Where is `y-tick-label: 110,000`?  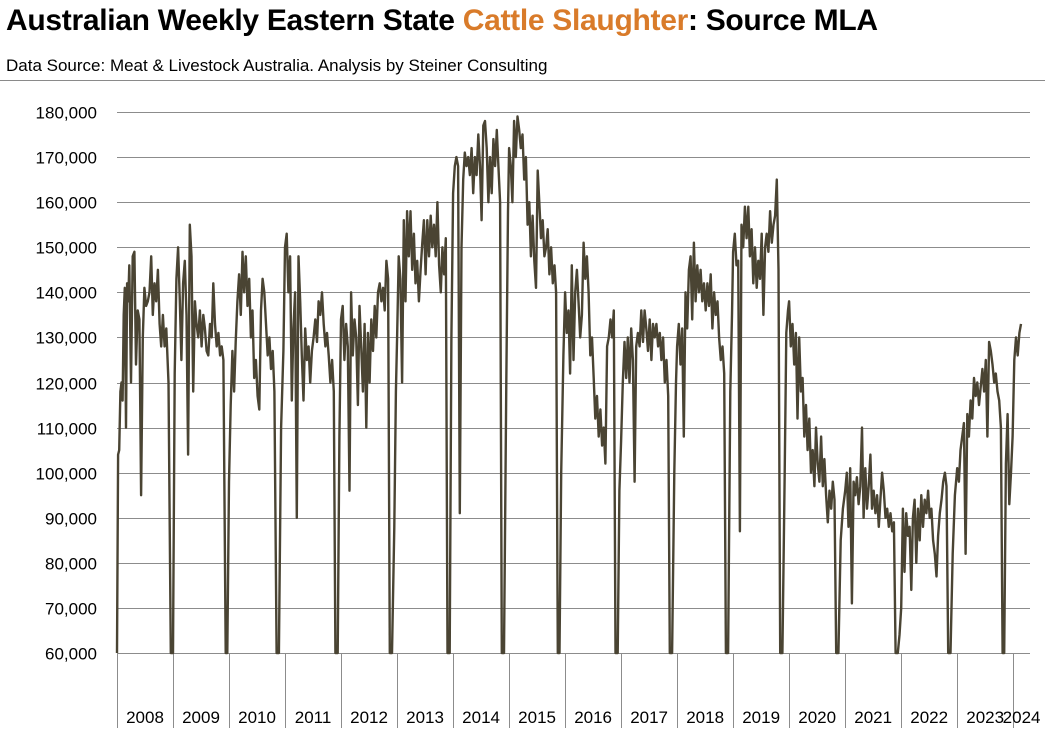
y-tick-label: 110,000 is located at coordinates (67, 429).